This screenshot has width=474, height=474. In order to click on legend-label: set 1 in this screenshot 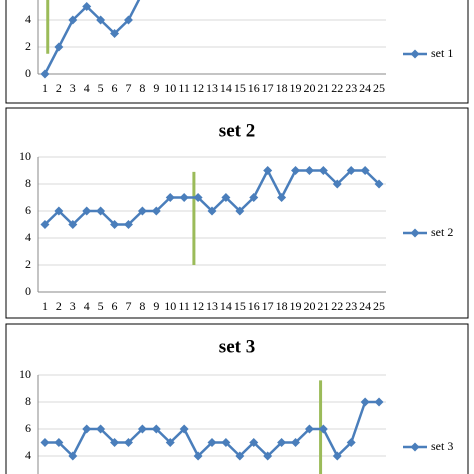, I will do `click(442, 53)`.